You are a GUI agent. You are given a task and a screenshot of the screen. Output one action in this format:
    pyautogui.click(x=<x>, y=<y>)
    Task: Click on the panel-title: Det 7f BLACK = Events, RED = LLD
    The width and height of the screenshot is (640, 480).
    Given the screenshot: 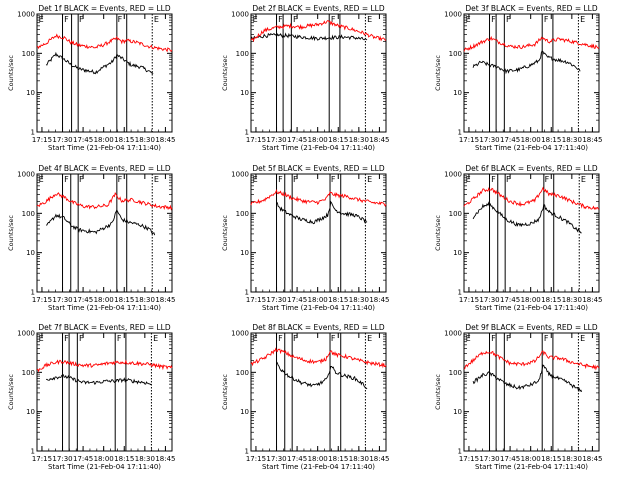 What is the action you would take?
    pyautogui.click(x=104, y=327)
    